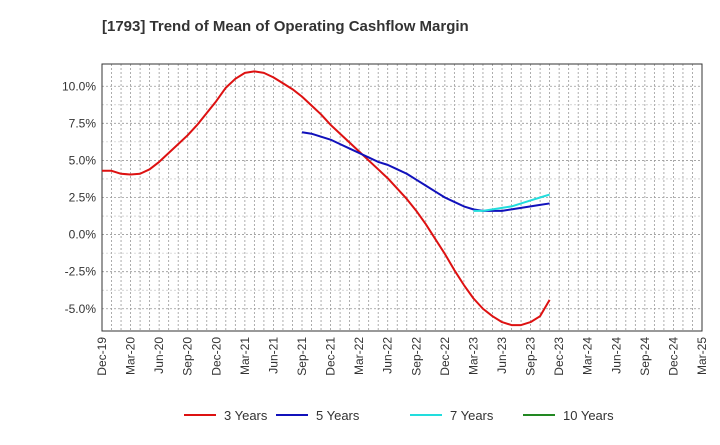  I want to click on x-tick-label: Mar-22, so click(359, 356).